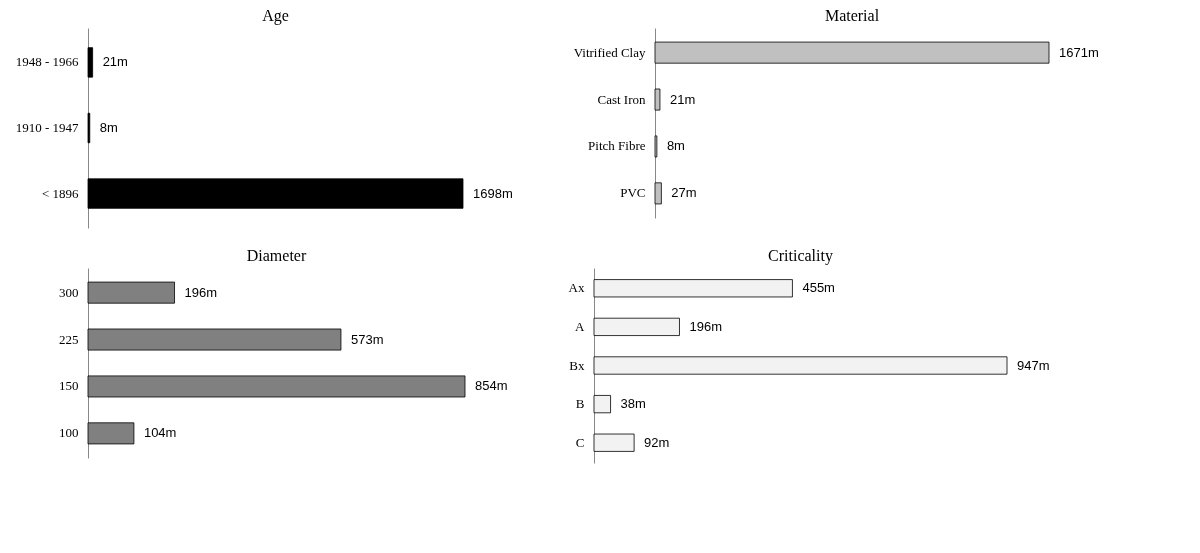 This screenshot has width=1200, height=553. Describe the element at coordinates (633, 193) in the screenshot. I see `y-tick-label: PVC` at that location.